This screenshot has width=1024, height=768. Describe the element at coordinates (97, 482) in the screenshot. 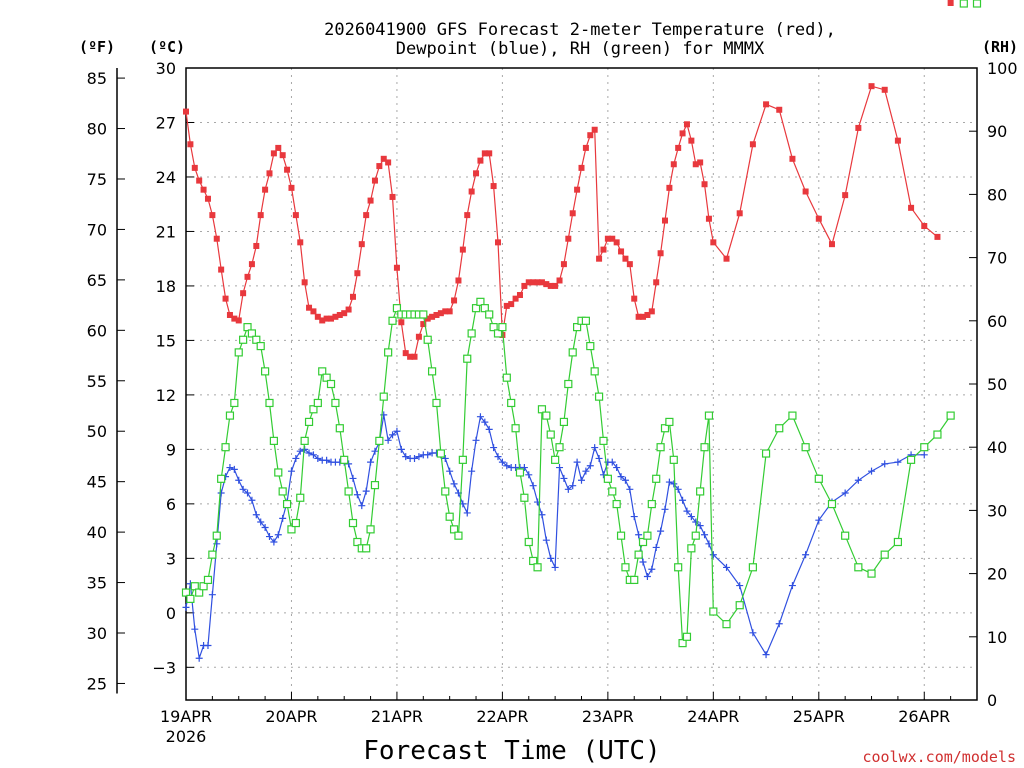

I see `fahrenheit-tick-label: 45` at that location.